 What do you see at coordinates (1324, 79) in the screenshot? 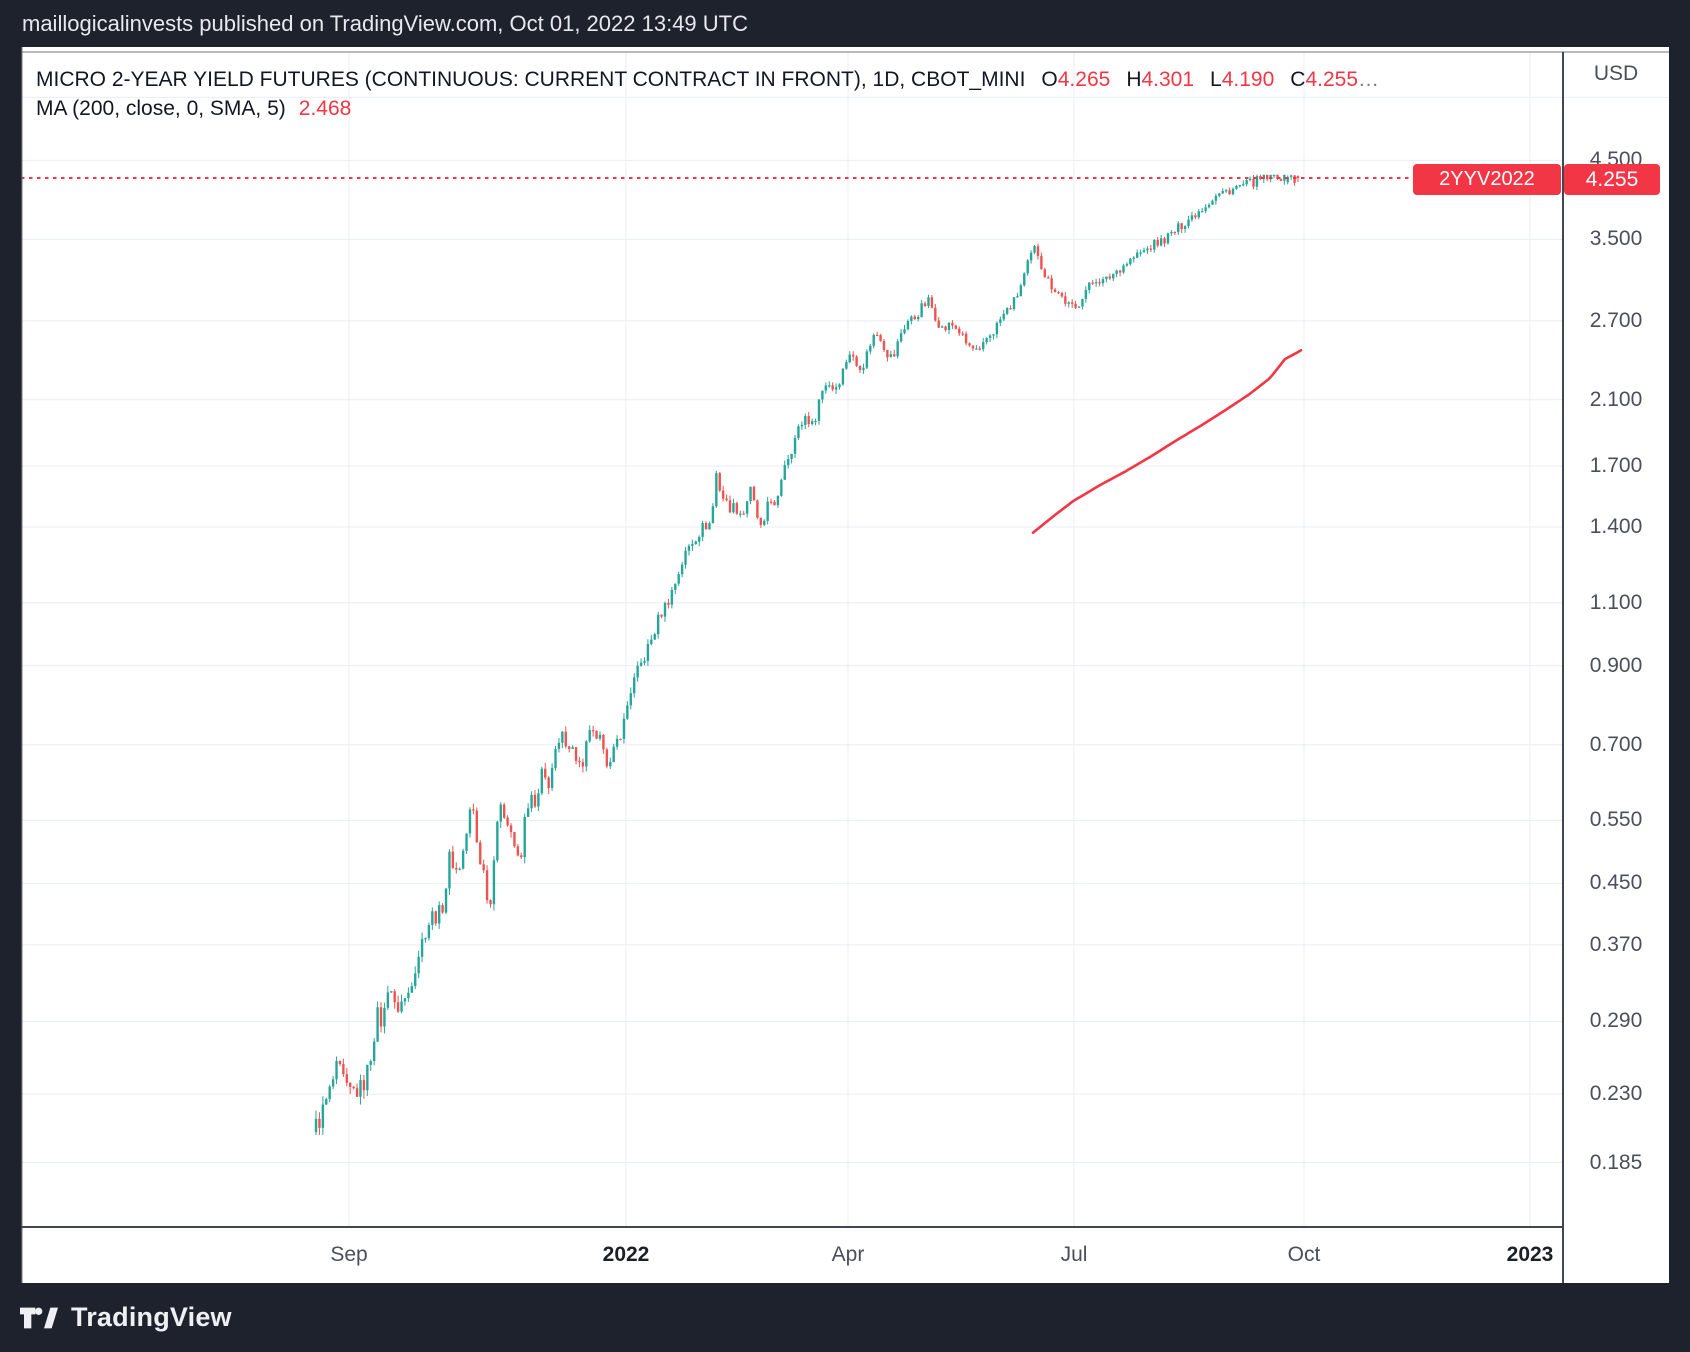
I see `ohlc-close: C4.255` at bounding box center [1324, 79].